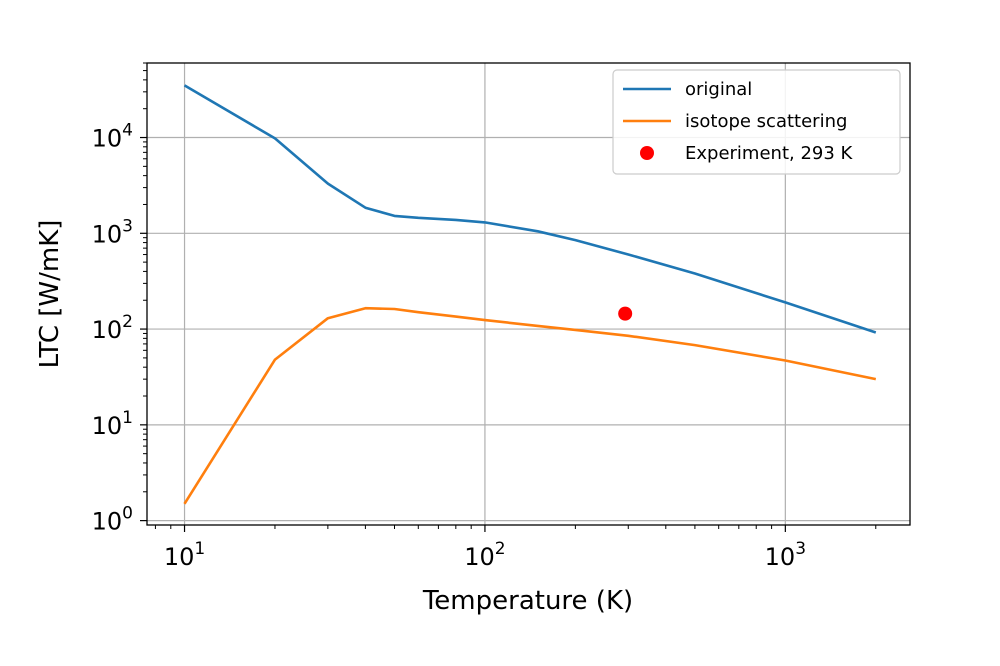 This screenshot has width=1000, height=666. What do you see at coordinates (112, 424) in the screenshot?
I see `y-tick-label: 10¹` at bounding box center [112, 424].